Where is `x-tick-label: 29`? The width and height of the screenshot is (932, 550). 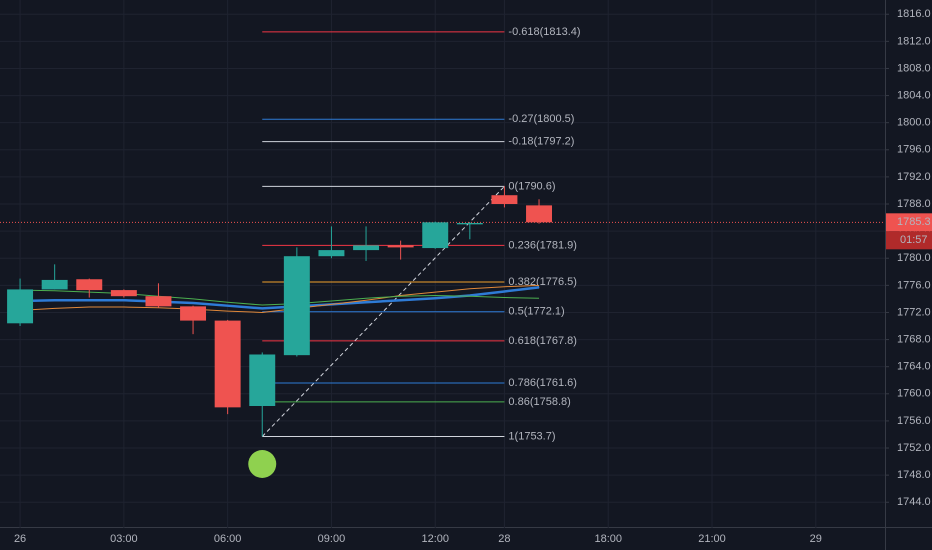 x-tick-label: 29 is located at coordinates (816, 539).